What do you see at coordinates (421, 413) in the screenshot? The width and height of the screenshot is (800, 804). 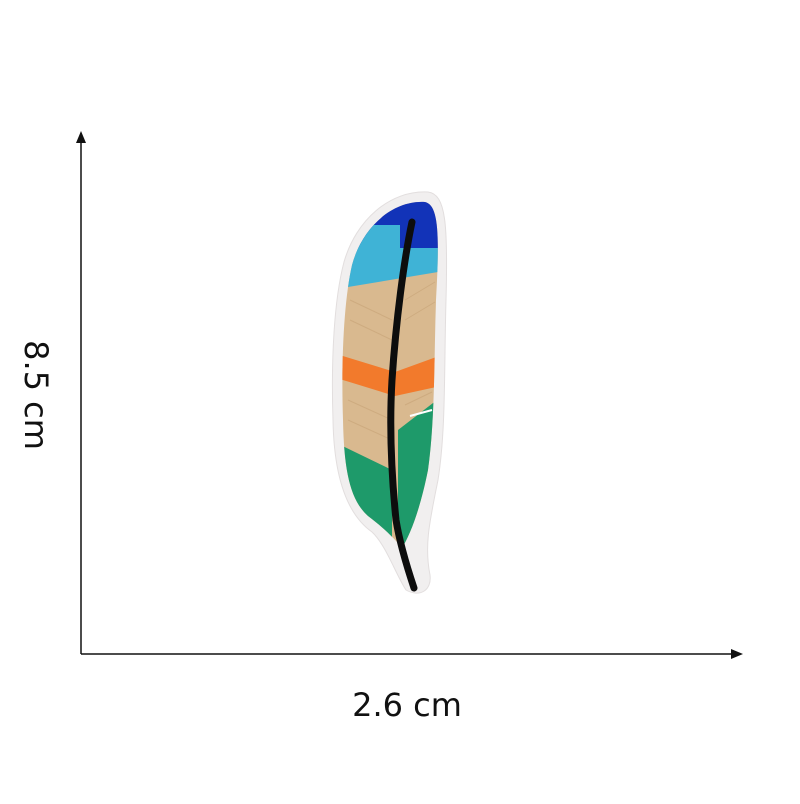 I see `white-accent-stitch` at bounding box center [421, 413].